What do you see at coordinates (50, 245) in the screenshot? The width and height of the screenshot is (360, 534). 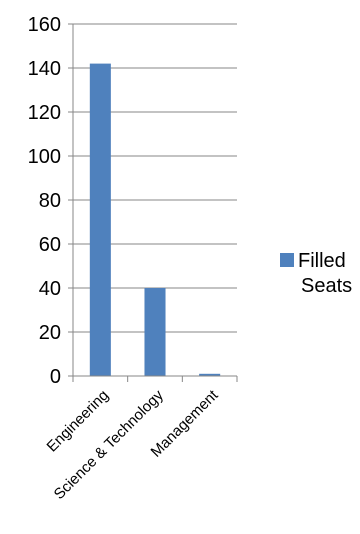 I see `y-tick-label: 60` at bounding box center [50, 245].